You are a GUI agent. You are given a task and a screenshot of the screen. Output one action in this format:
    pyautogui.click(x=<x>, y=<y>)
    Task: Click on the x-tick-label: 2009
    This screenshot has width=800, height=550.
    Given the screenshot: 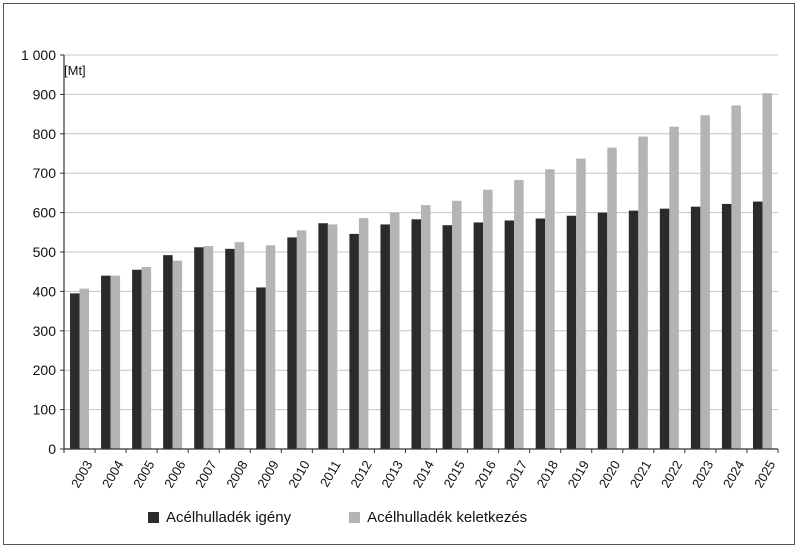 What is the action you would take?
    pyautogui.click(x=267, y=474)
    